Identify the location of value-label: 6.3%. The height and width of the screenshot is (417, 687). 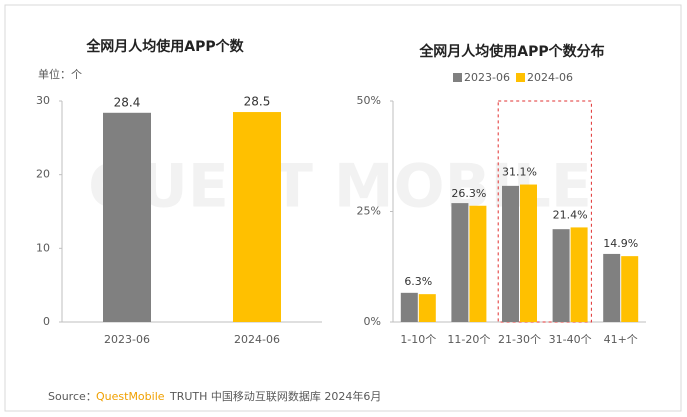
(418, 281).